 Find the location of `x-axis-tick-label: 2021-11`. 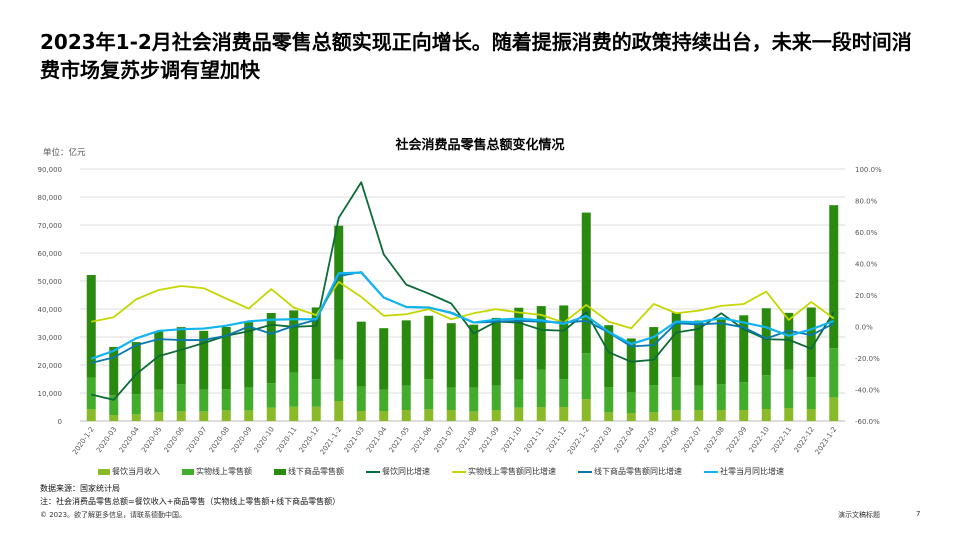

x-axis-tick-label: 2021-11 is located at coordinates (534, 440).